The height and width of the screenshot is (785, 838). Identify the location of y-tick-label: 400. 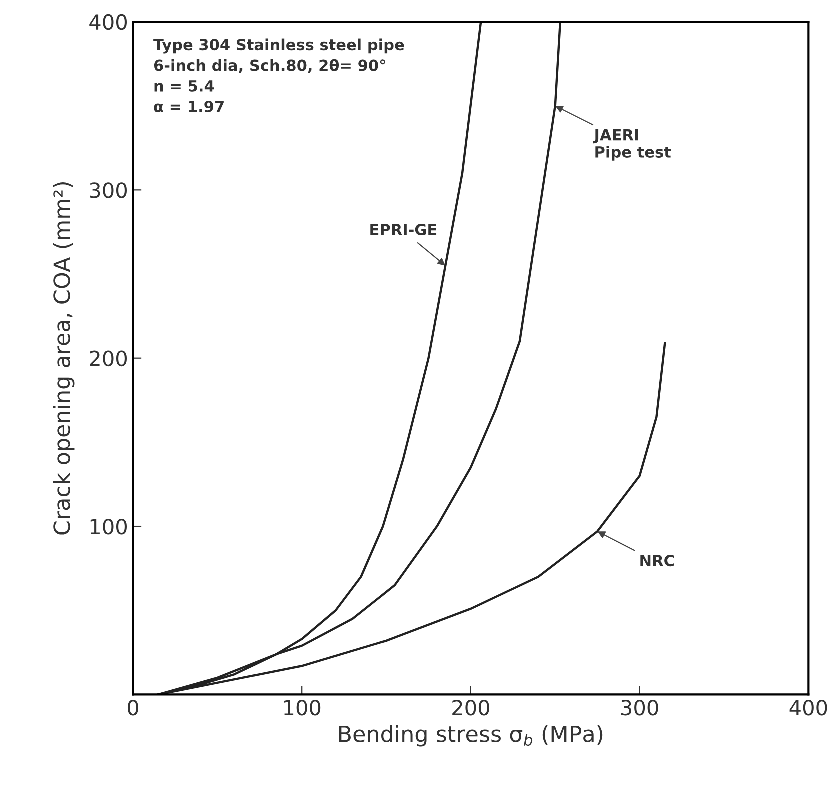
(108, 22).